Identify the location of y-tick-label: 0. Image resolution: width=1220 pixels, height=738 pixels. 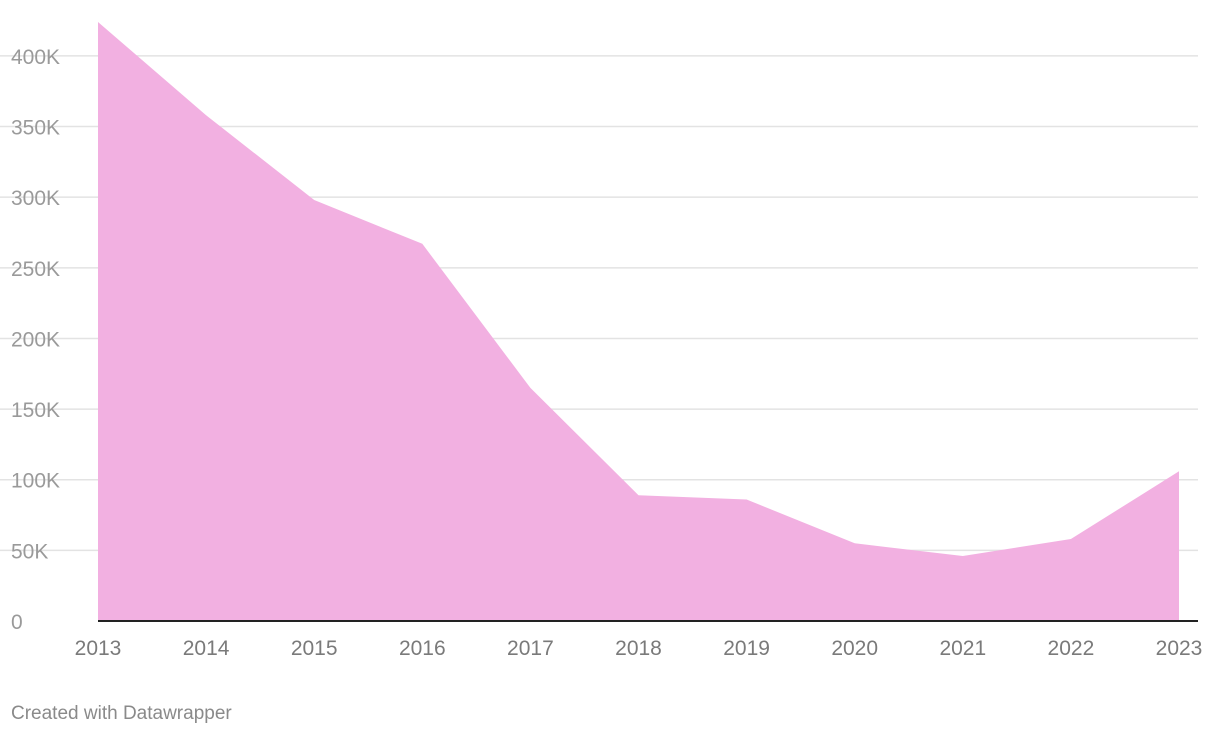
(17, 622).